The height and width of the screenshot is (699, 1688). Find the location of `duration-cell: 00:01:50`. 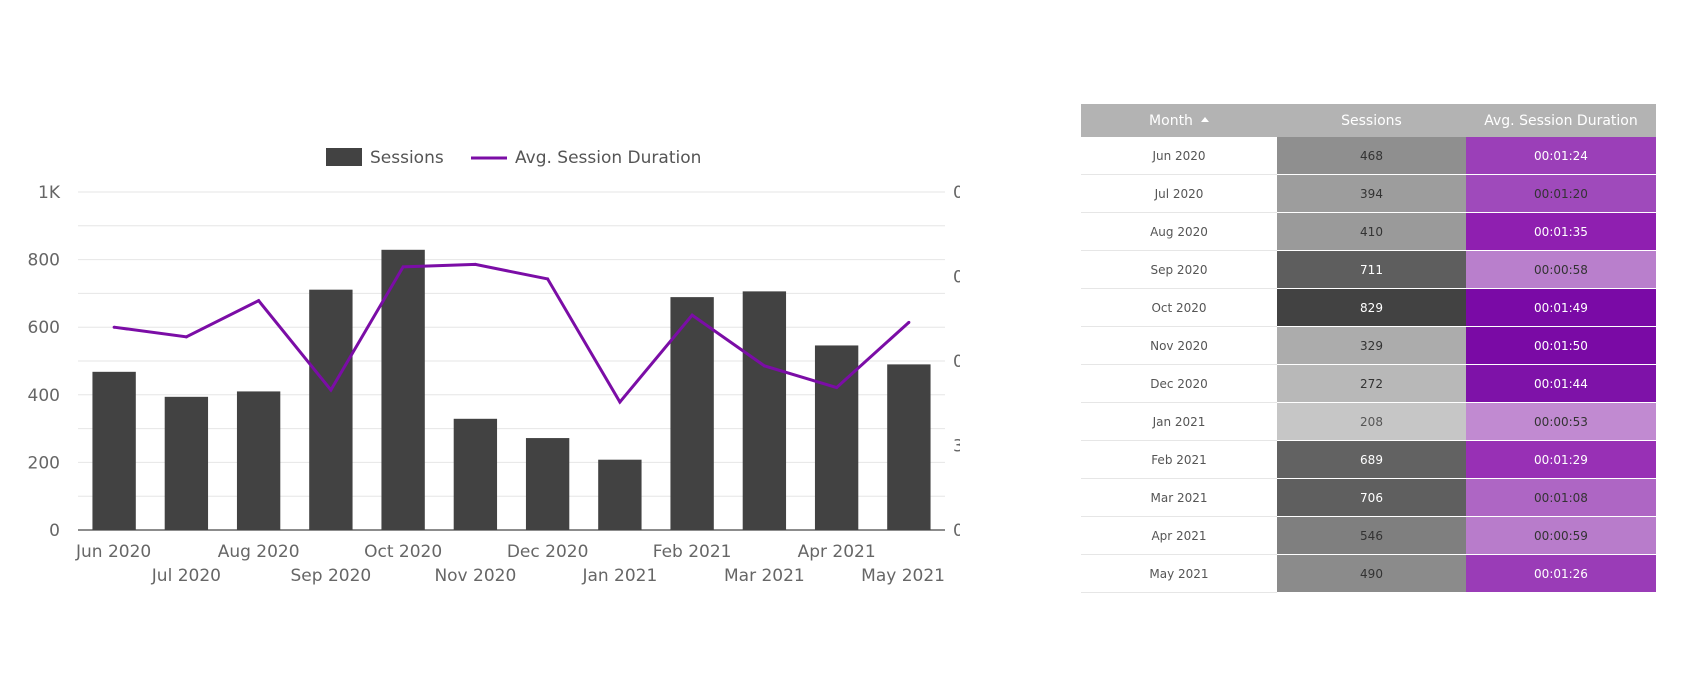

duration-cell: 00:01:50 is located at coordinates (1561, 345).